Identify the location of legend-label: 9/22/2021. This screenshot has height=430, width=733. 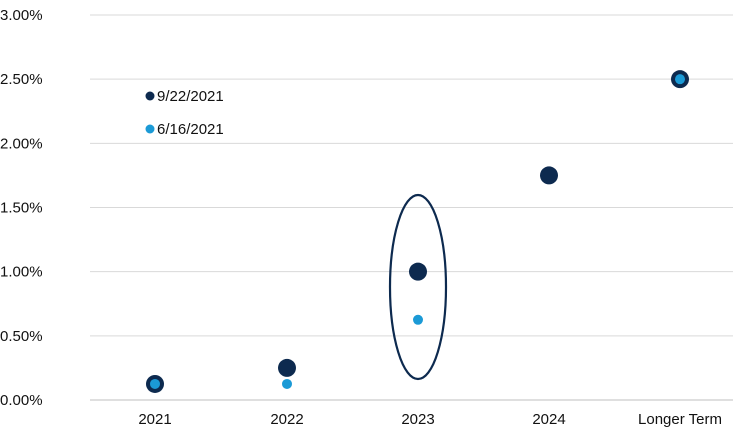
(190, 96).